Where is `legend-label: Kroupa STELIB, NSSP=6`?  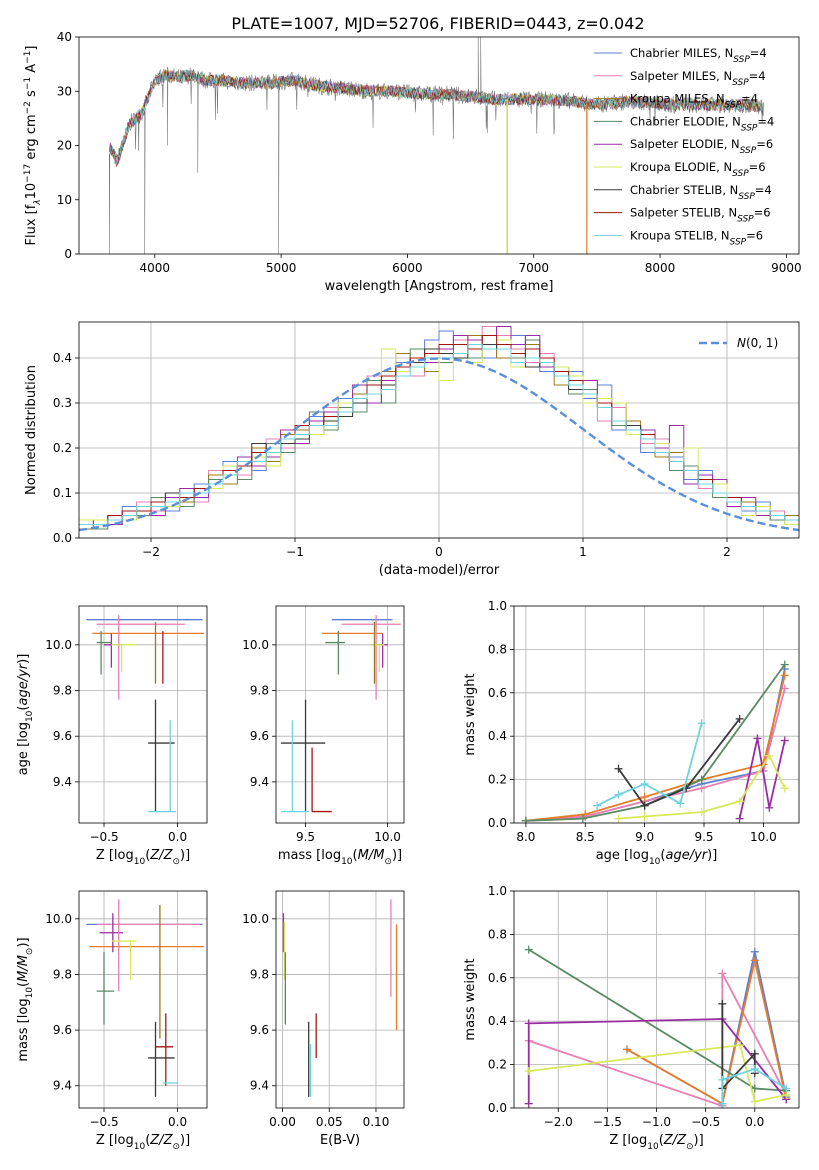 legend-label: Kroupa STELIB, NSSP=6 is located at coordinates (696, 237).